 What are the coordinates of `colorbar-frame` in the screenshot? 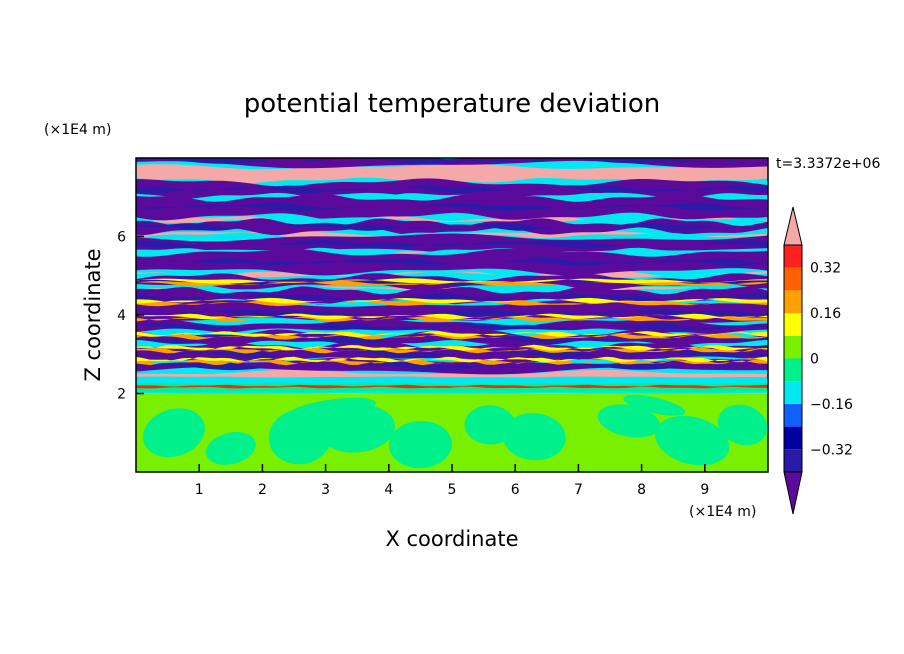 It's located at (793, 358).